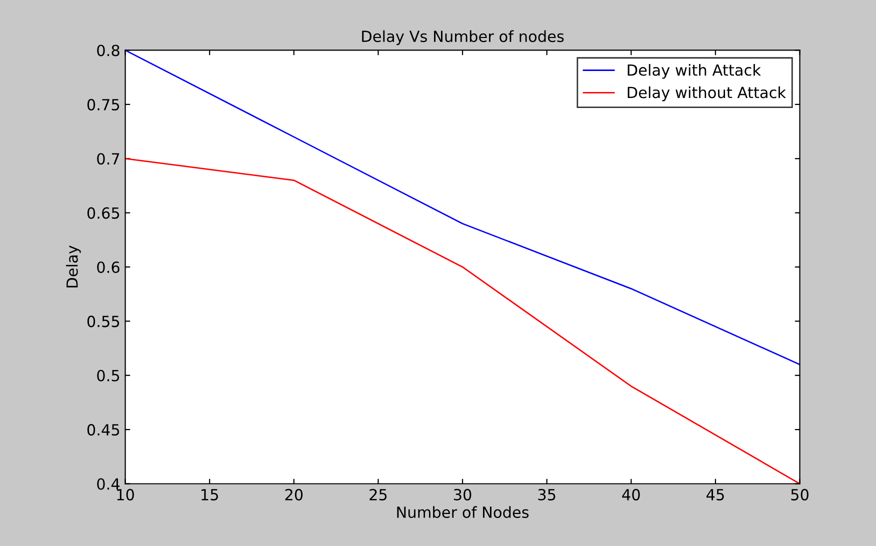 This screenshot has height=546, width=876. Describe the element at coordinates (631, 494) in the screenshot. I see `x-tick-label: 40` at that location.